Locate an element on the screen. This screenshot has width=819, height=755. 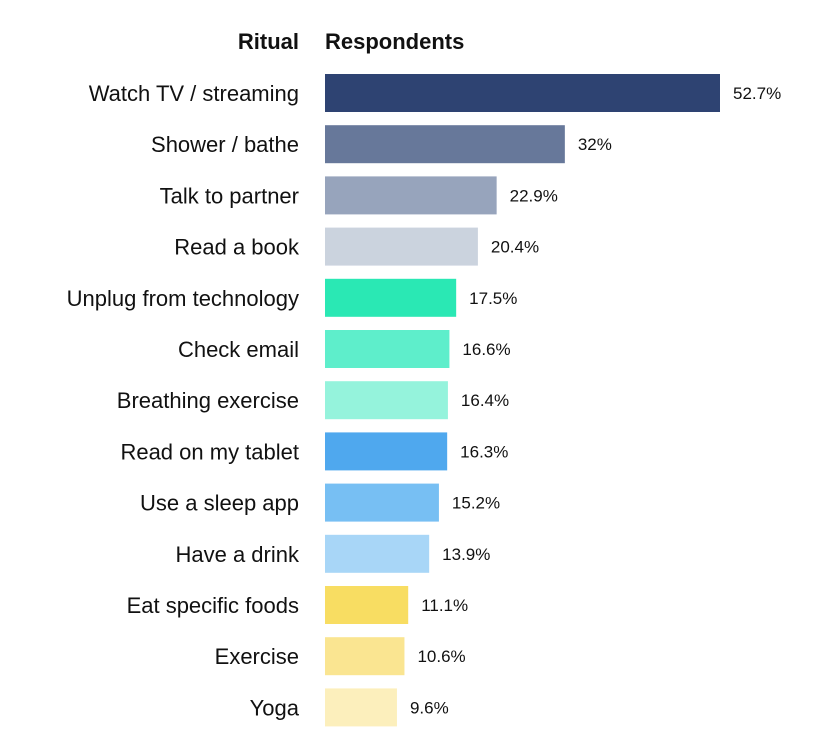
category-label: Check email is located at coordinates (238, 349).